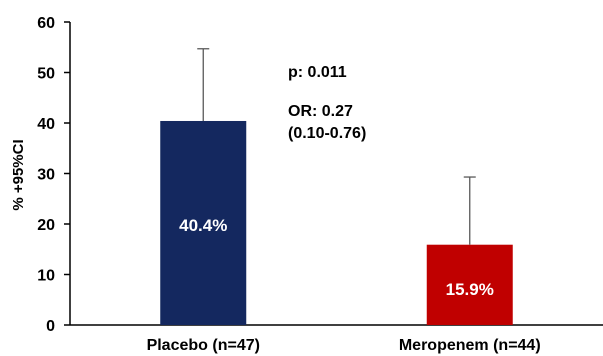 The width and height of the screenshot is (603, 356). I want to click on bar-value-label: 15.9%, so click(470, 289).